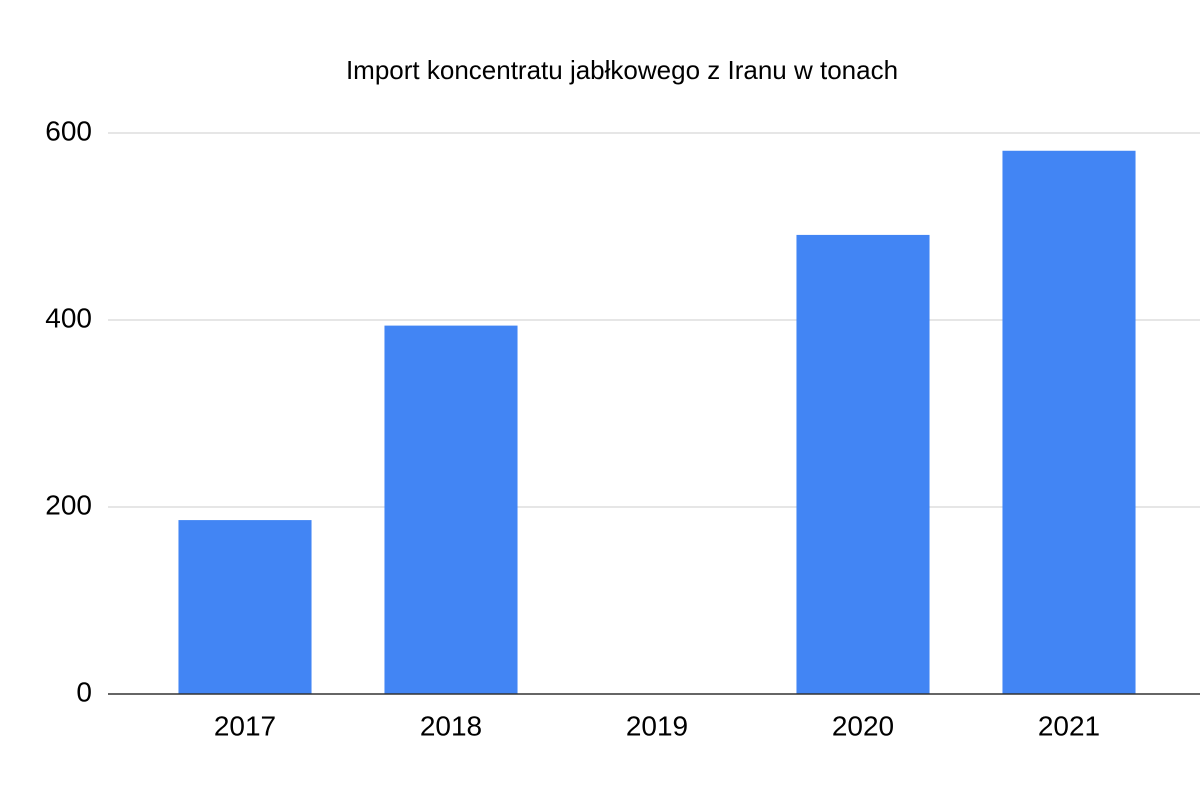 This screenshot has width=1200, height=800. Describe the element at coordinates (68, 317) in the screenshot. I see `y-tick-label: 400` at that location.